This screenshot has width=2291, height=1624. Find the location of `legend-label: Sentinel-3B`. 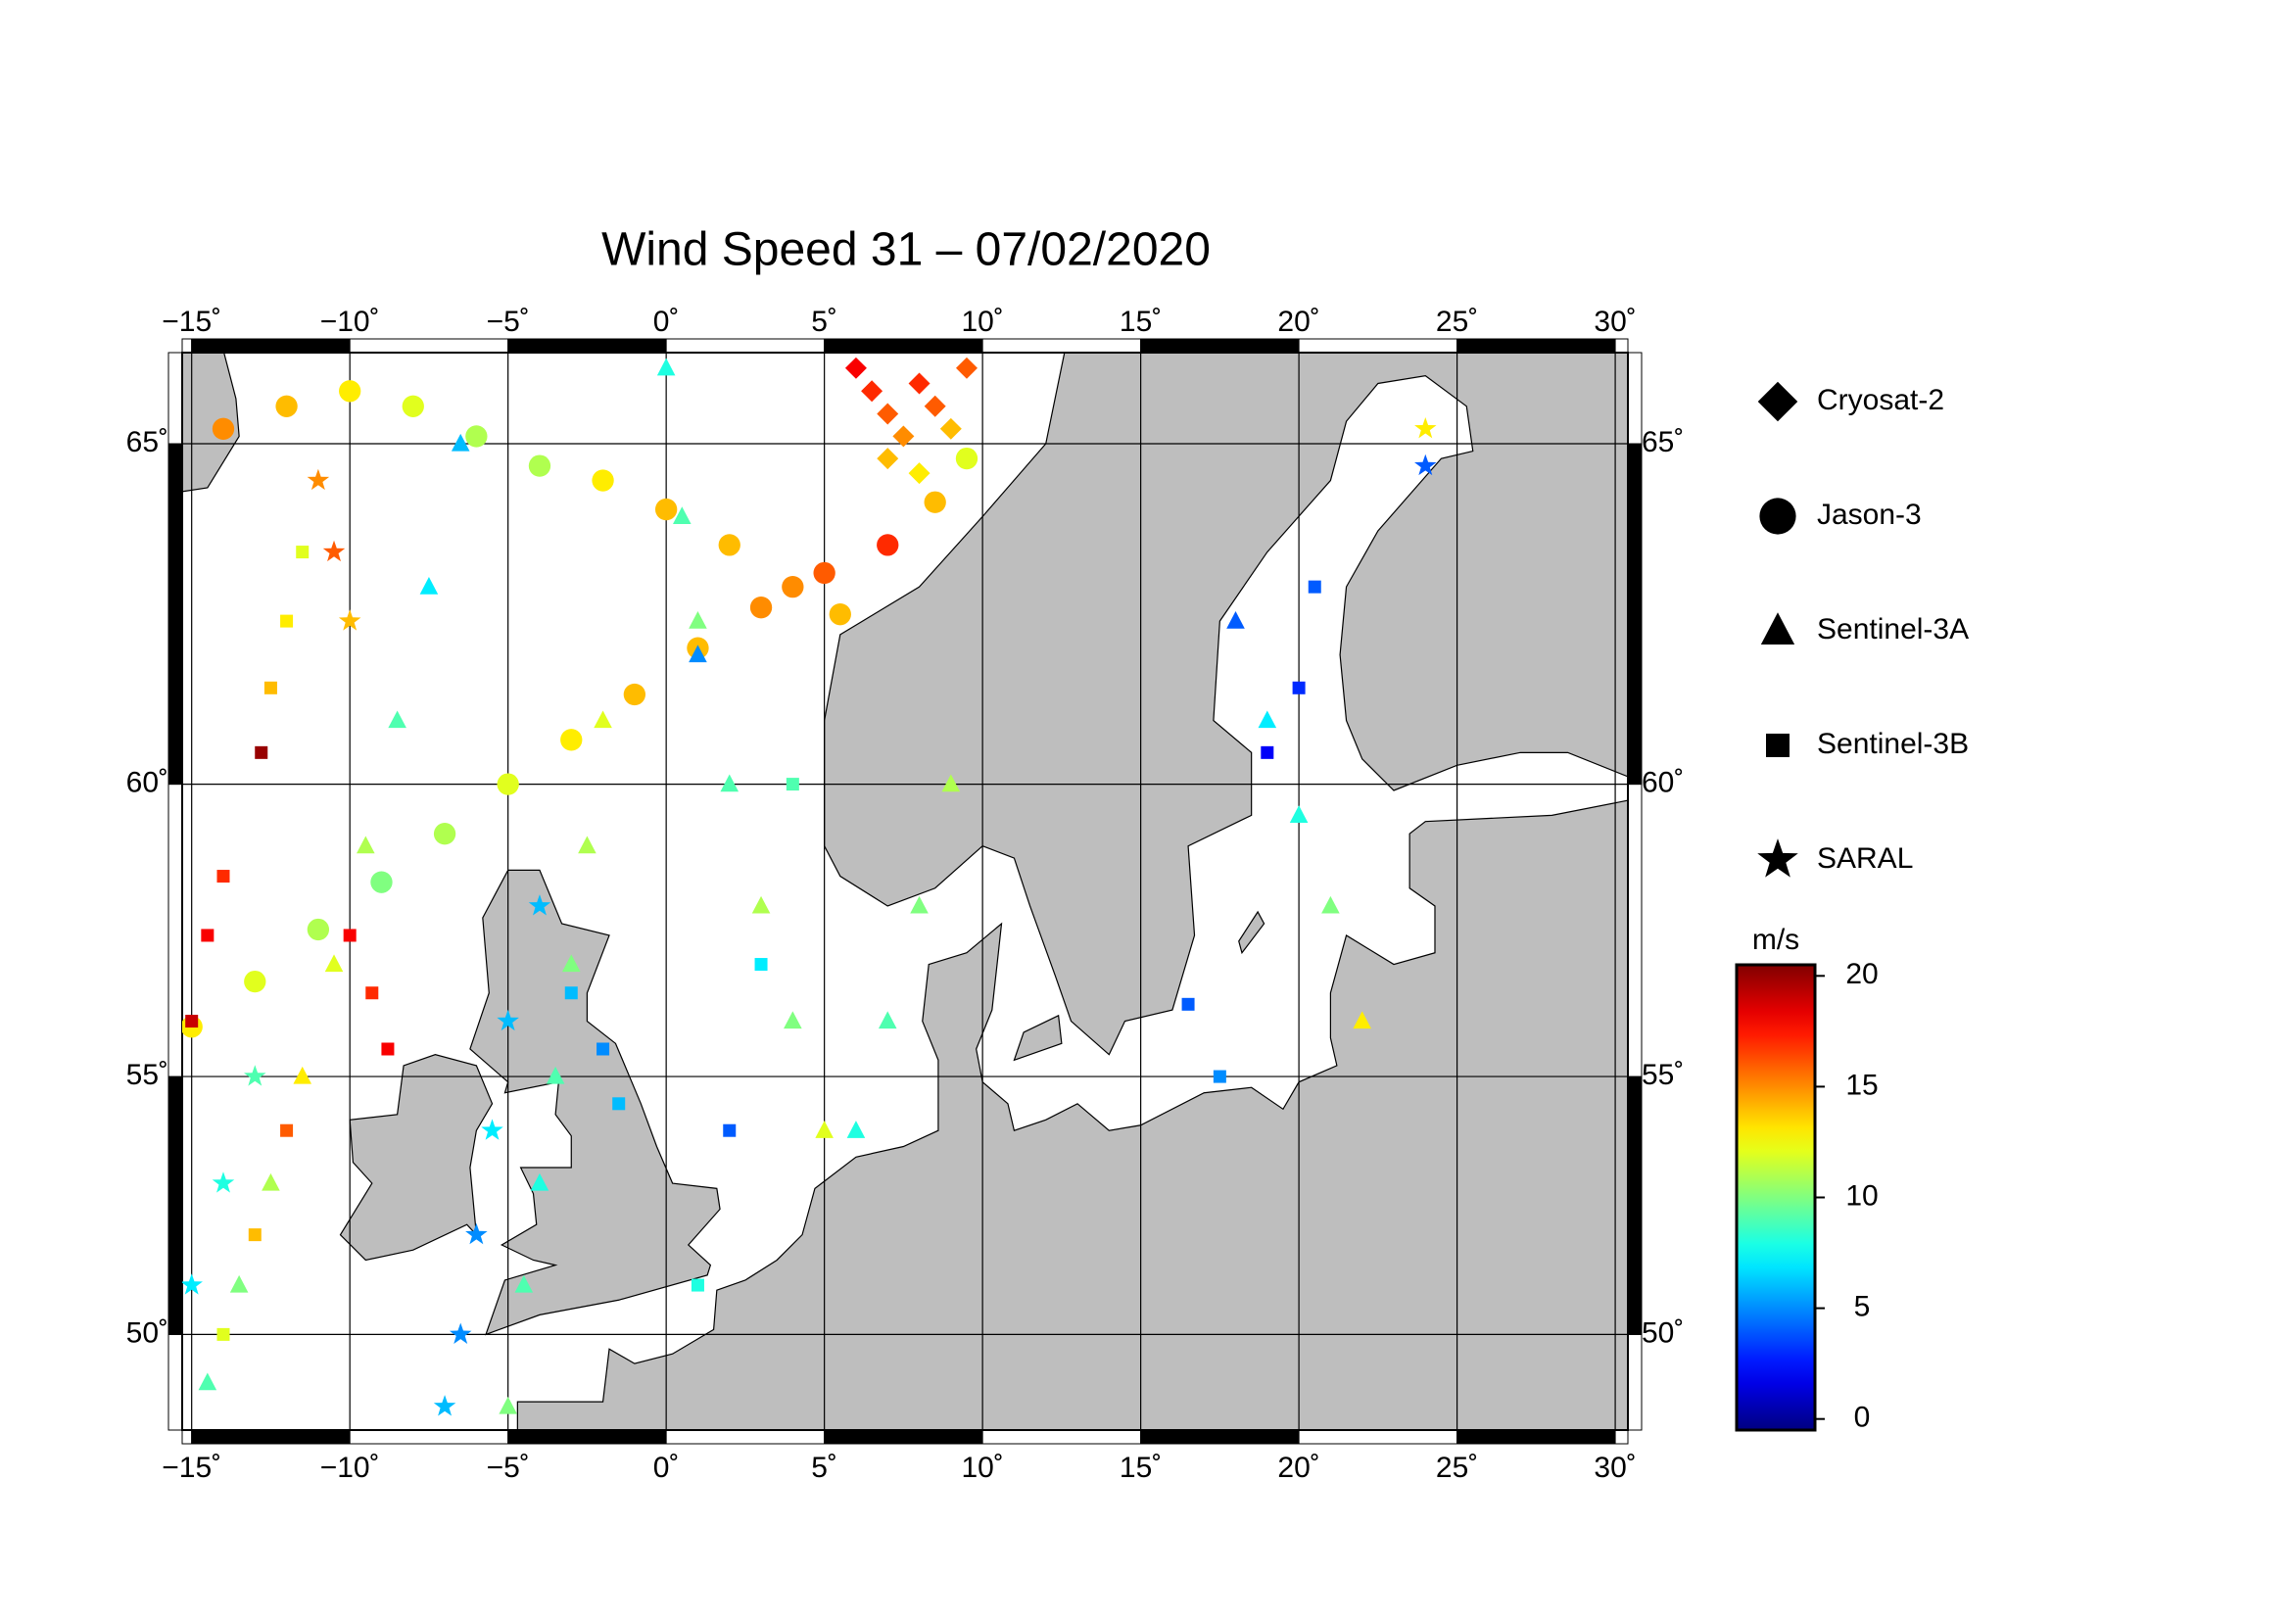

legend-label: Sentinel-3B is located at coordinates (1893, 744).